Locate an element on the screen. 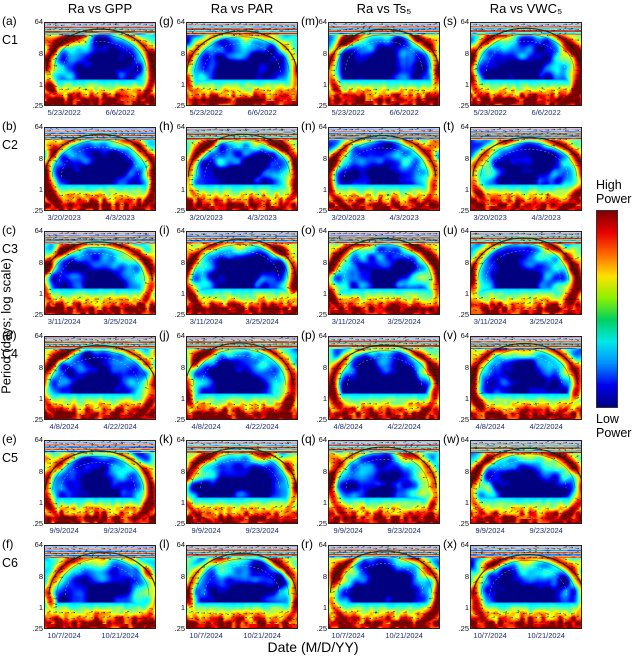 This screenshot has width=639, height=658. ytick-b-1: 1 is located at coordinates (40, 189).